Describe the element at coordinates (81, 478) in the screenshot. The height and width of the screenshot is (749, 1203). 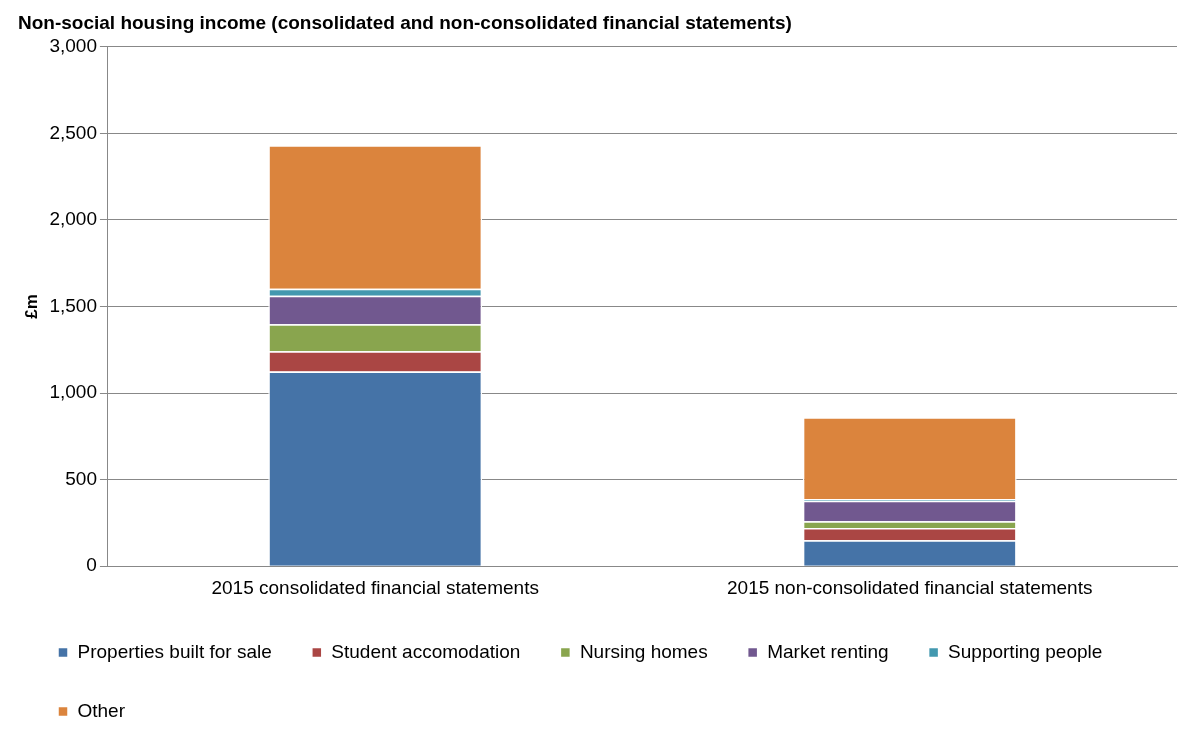
I see `y-tick-label: 500` at that location.